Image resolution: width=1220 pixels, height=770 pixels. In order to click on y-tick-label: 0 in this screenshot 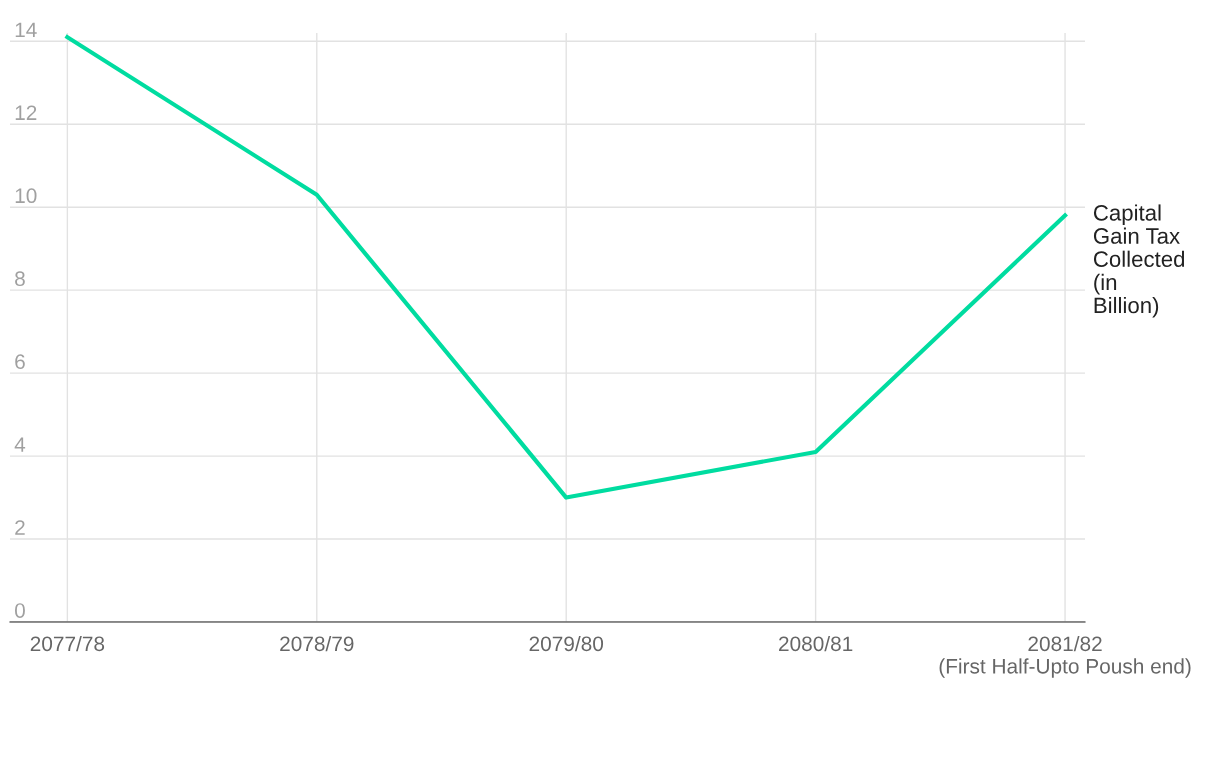, I will do `click(19, 610)`.